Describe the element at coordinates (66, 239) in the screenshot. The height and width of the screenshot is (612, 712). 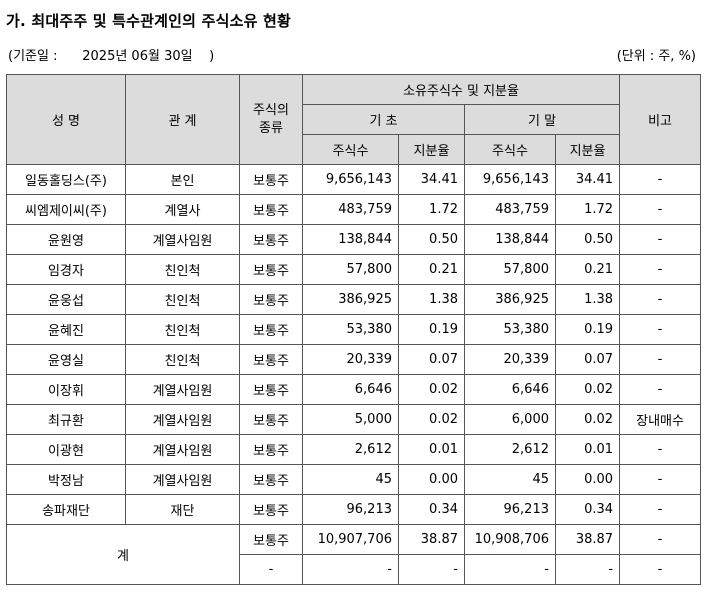
I see `holder-name: 윤원영` at that location.